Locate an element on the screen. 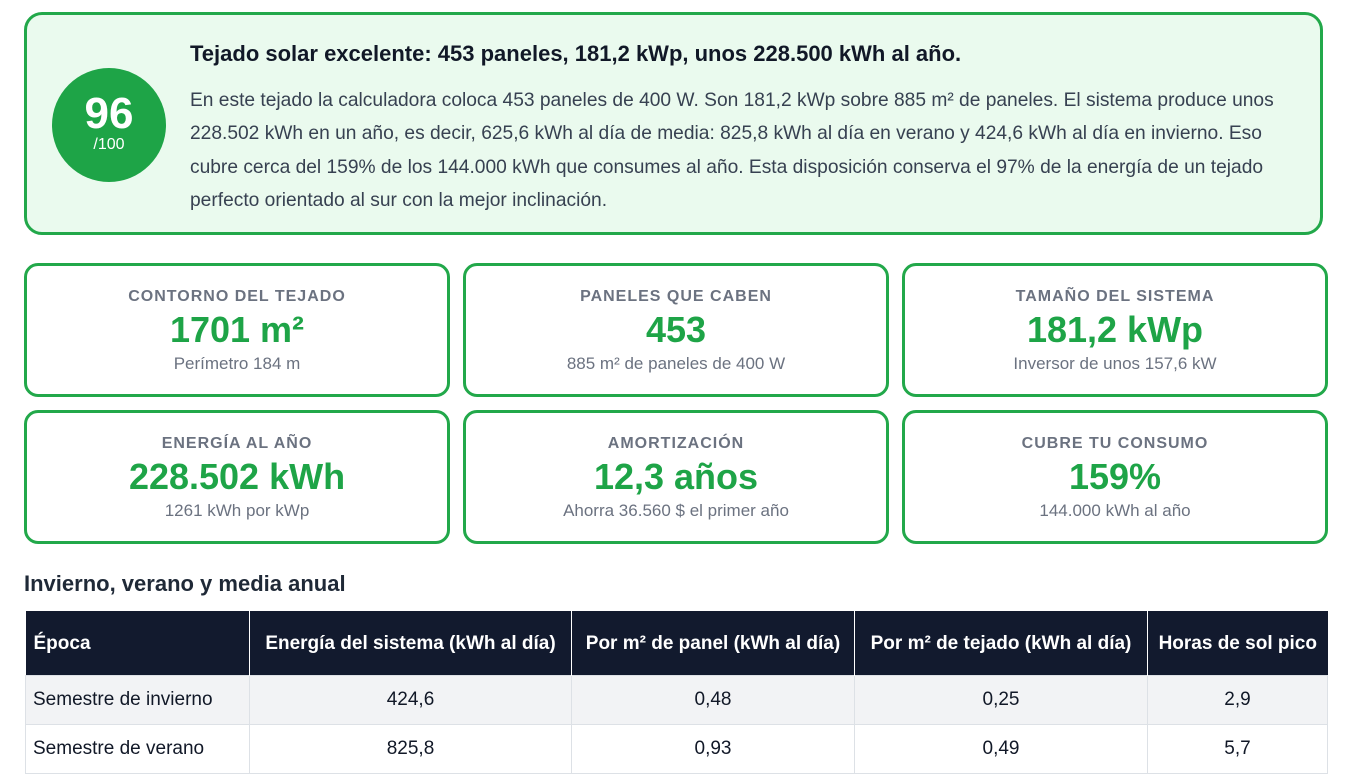  card-label: ENERGÍA AL AÑO is located at coordinates (237, 443).